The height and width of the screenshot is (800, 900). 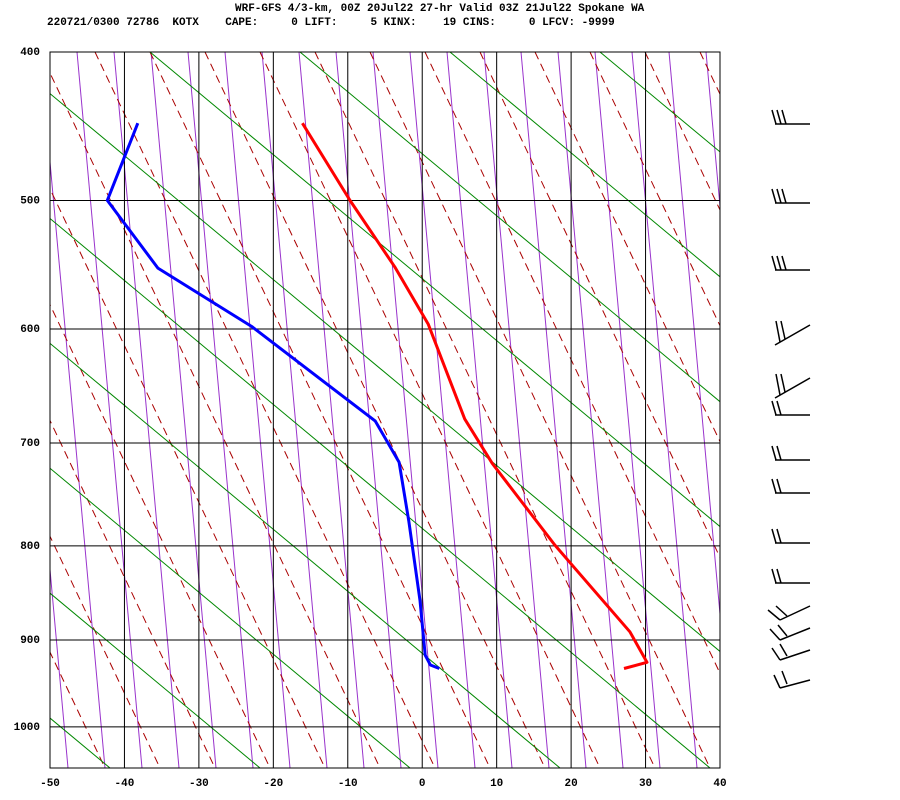 I want to click on y-tick-label: 600, so click(x=30, y=330).